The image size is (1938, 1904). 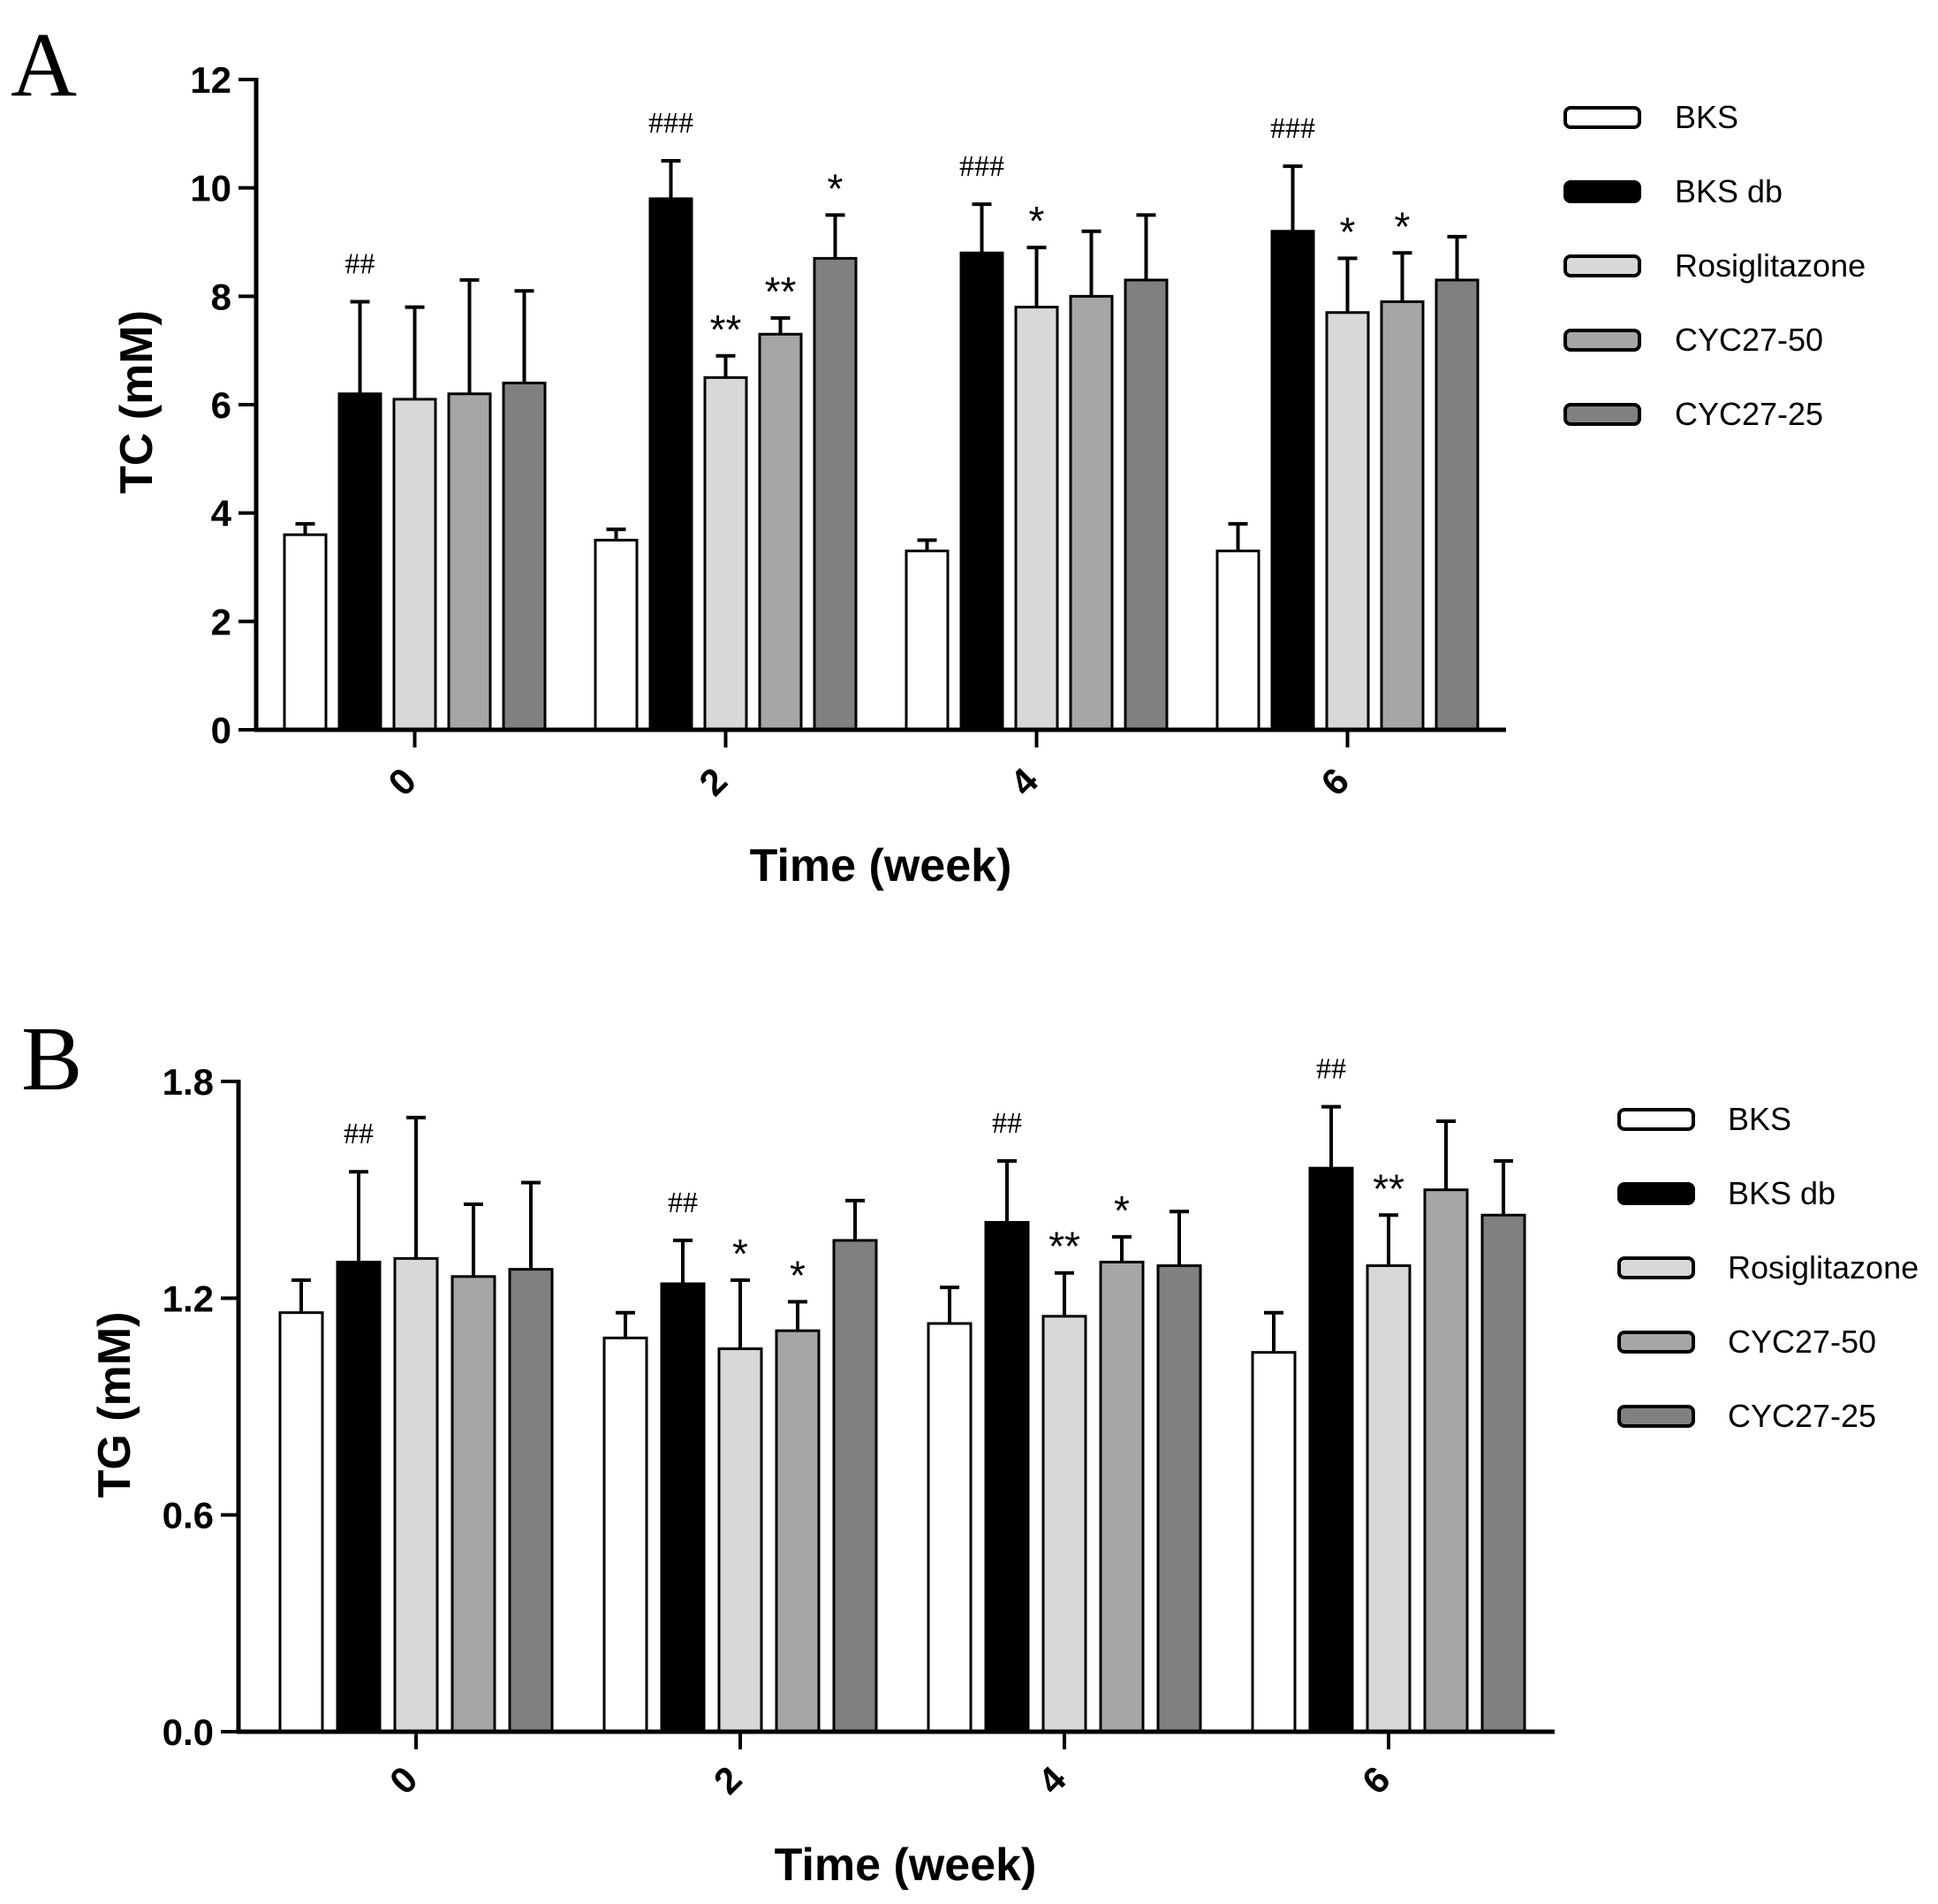 What do you see at coordinates (189, 1515) in the screenshot?
I see `y-tick-label: 0.6` at bounding box center [189, 1515].